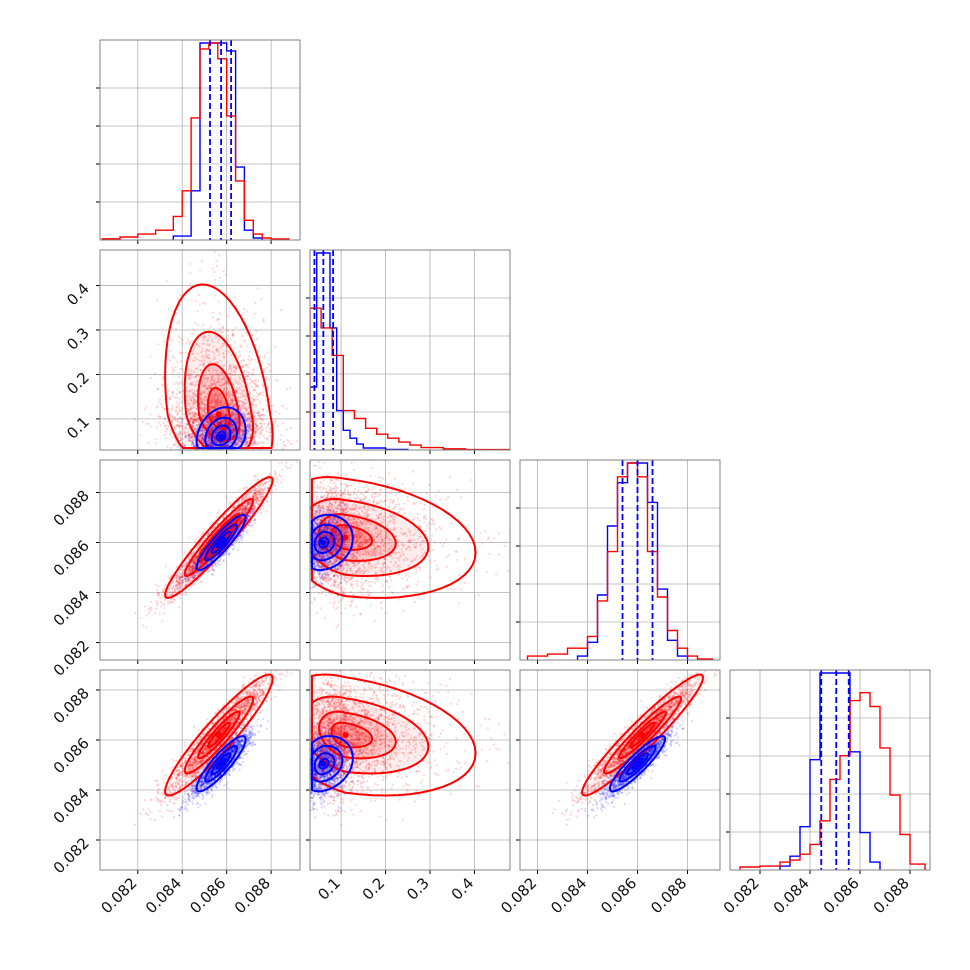  What do you see at coordinates (182, 351) in the screenshot?
I see `scatter-panel-1-0: 0.10.20.30.4` at bounding box center [182, 351].